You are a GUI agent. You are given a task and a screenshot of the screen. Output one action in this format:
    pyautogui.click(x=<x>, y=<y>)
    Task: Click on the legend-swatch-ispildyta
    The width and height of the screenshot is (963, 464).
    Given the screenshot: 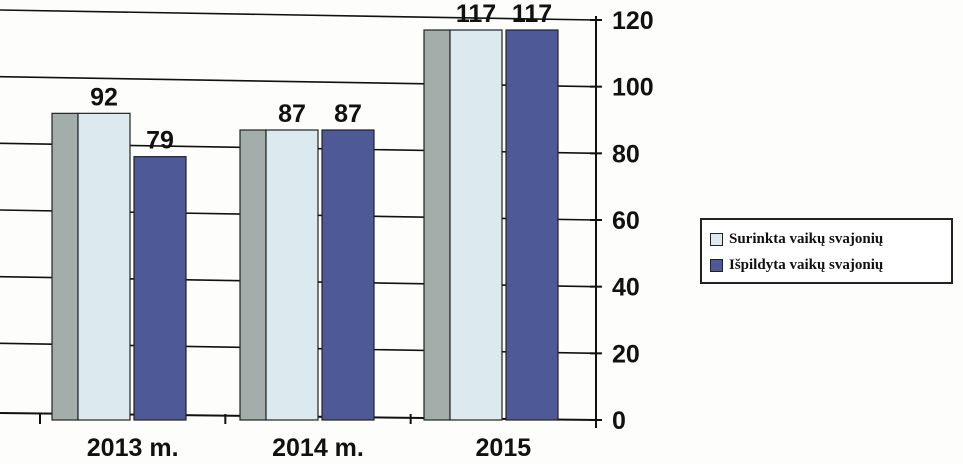 What is the action you would take?
    pyautogui.click(x=716, y=265)
    